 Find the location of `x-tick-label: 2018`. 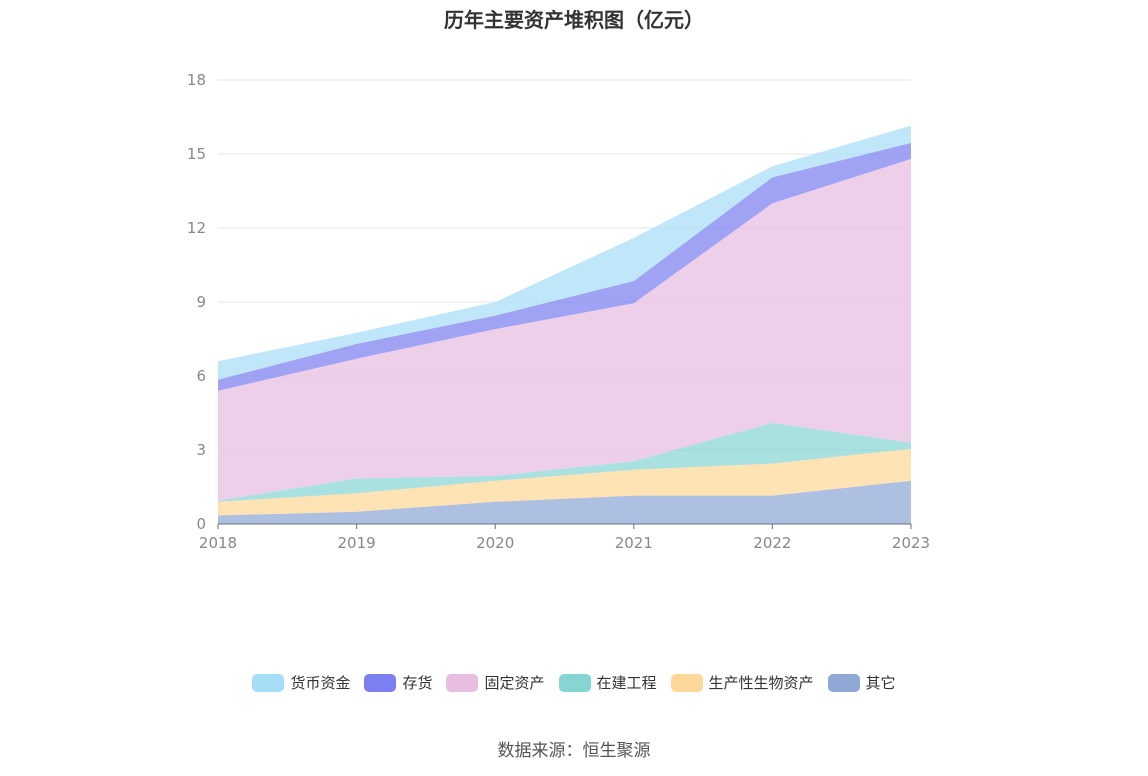

x-tick-label: 2018 is located at coordinates (218, 543).